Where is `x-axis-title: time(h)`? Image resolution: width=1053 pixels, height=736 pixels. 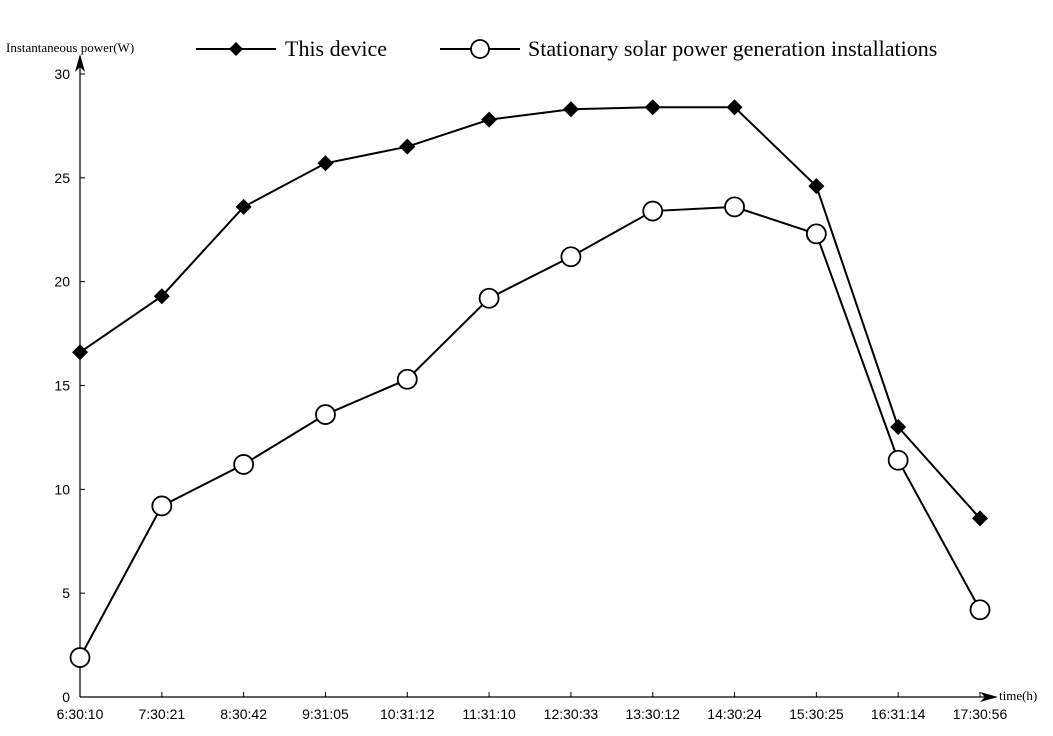 x-axis-title: time(h) is located at coordinates (1018, 695).